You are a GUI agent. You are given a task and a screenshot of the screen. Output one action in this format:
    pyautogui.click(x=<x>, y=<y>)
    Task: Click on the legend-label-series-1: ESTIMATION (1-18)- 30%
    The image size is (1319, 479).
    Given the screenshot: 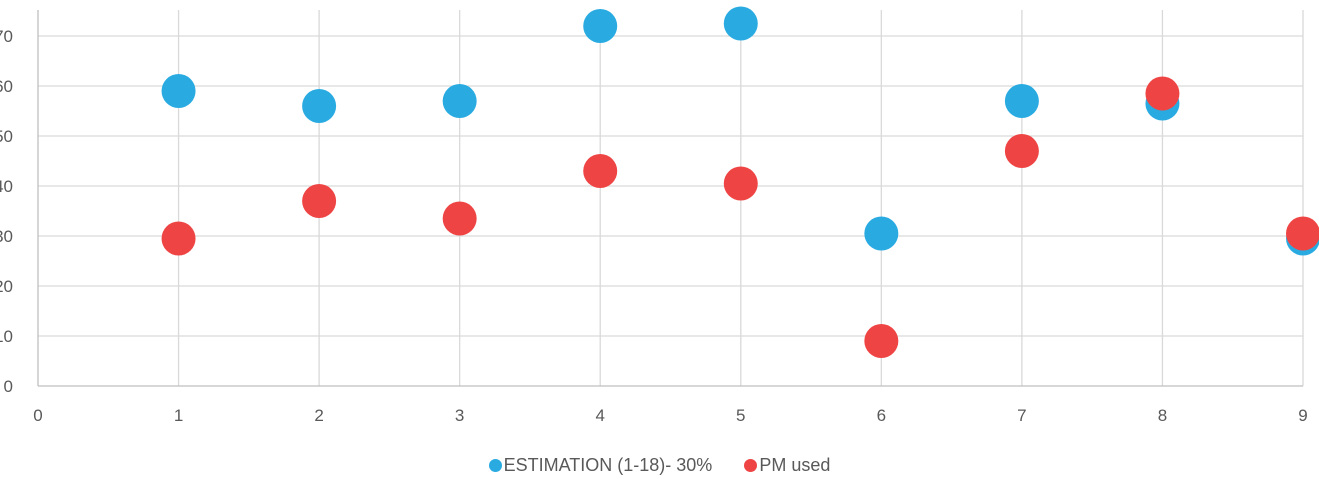 What is the action you would take?
    pyautogui.click(x=608, y=465)
    